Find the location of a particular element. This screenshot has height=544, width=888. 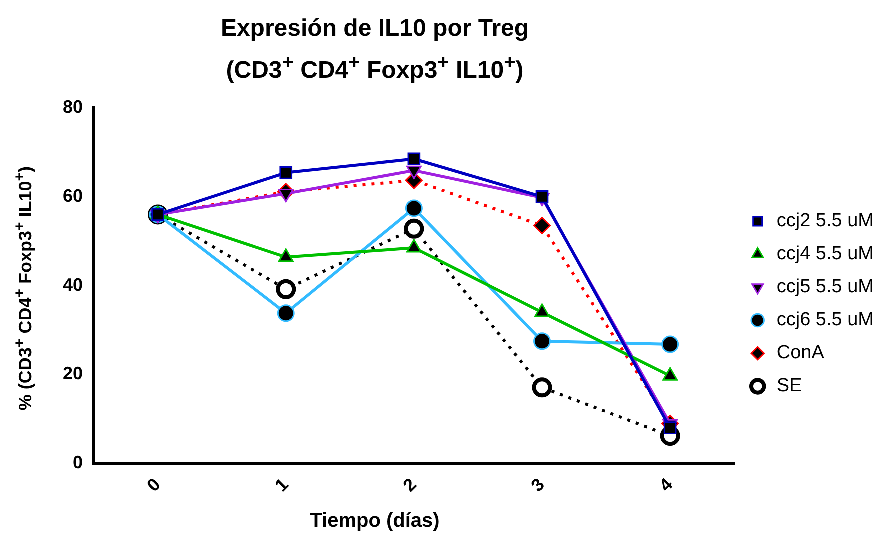

x-tick-label: 3 is located at coordinates (538, 485).